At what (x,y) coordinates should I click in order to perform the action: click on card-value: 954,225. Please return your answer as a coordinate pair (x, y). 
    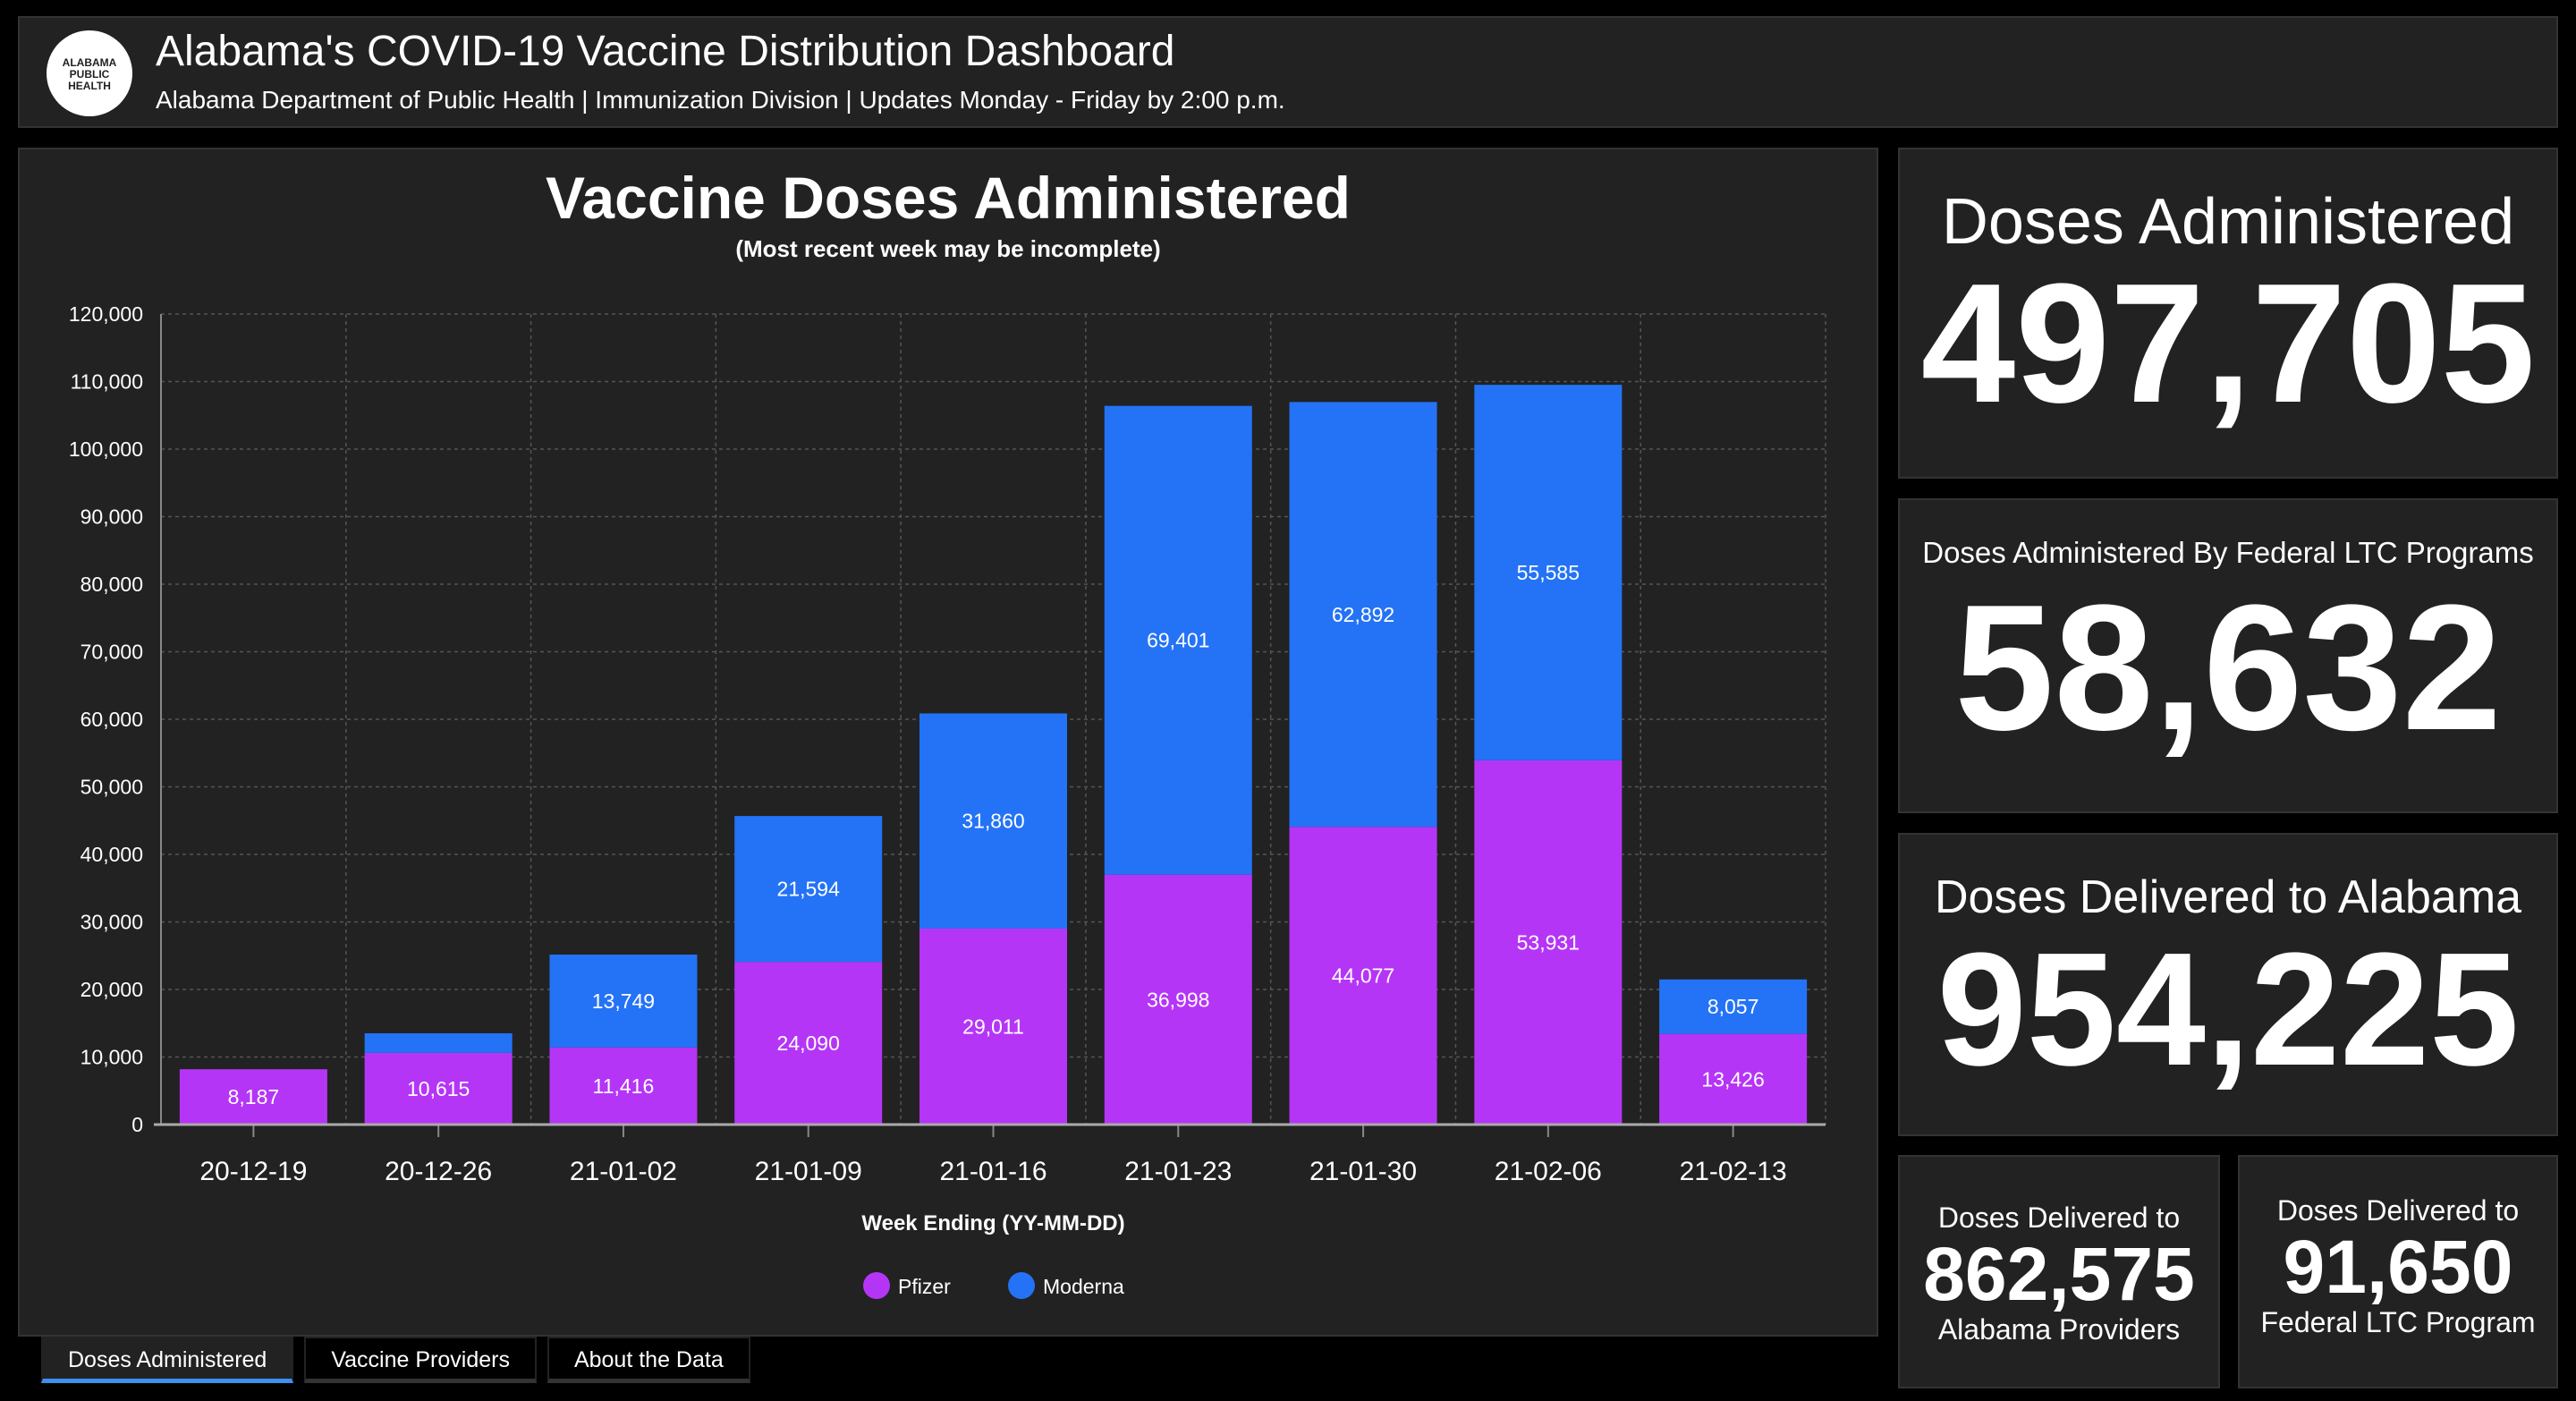
    Looking at the image, I should click on (2228, 1010).